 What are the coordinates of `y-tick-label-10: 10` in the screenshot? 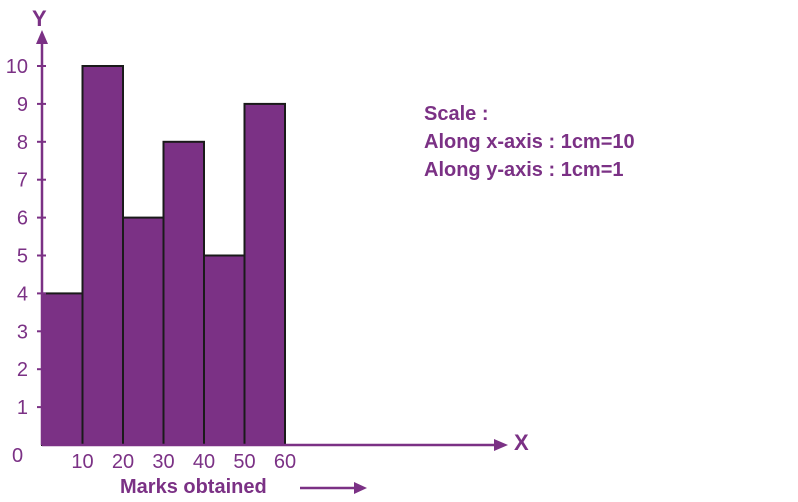 It's located at (17, 67).